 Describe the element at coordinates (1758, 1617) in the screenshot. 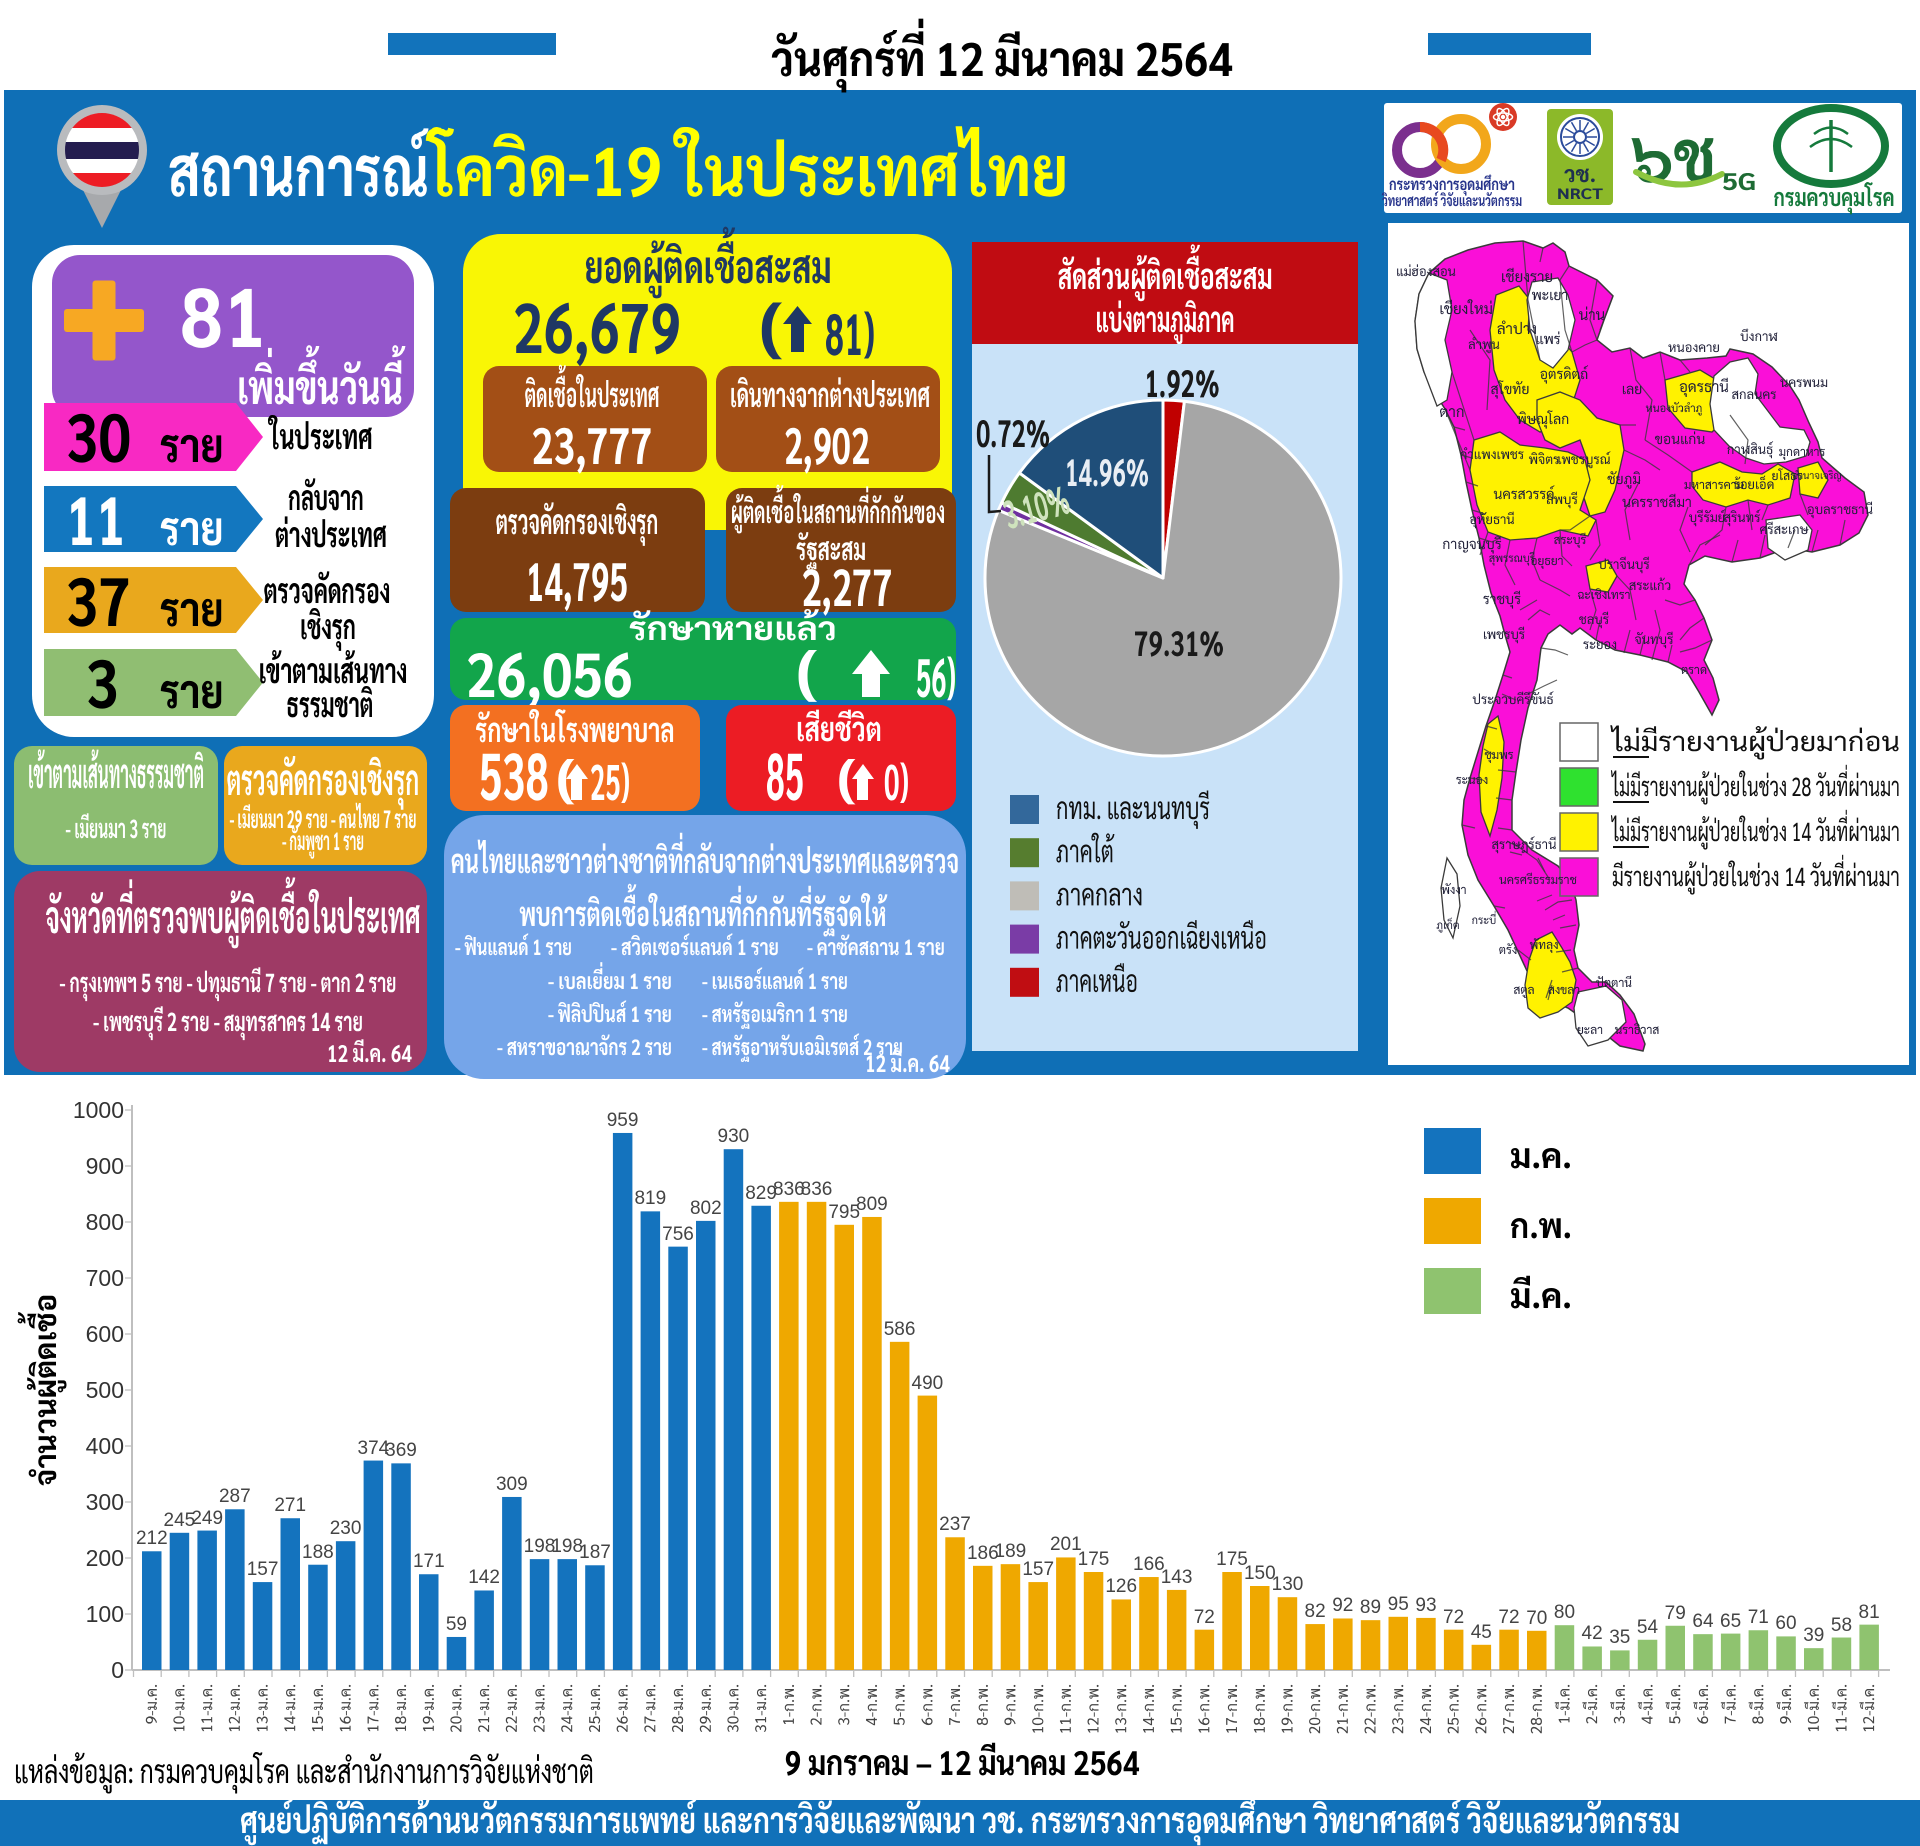

I see `svg-text: 71` at that location.